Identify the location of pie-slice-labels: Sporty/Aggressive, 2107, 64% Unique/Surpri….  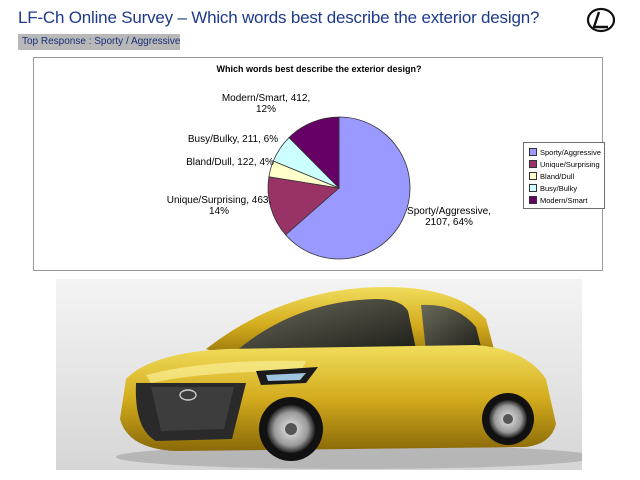
(329, 160).